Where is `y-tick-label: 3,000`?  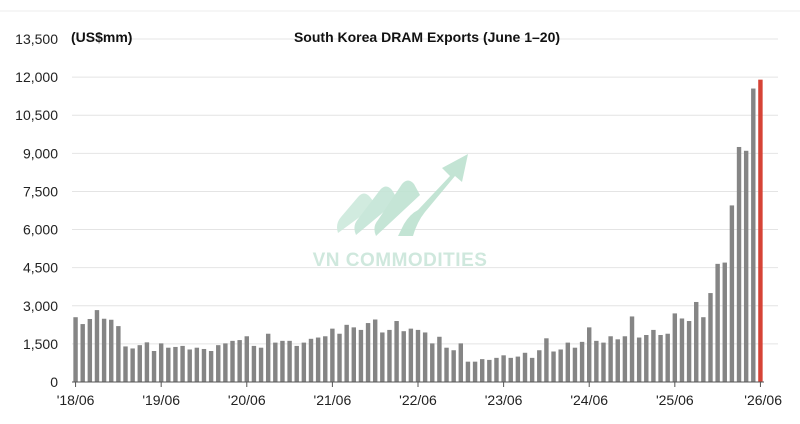
y-tick-label: 3,000 is located at coordinates (40, 306).